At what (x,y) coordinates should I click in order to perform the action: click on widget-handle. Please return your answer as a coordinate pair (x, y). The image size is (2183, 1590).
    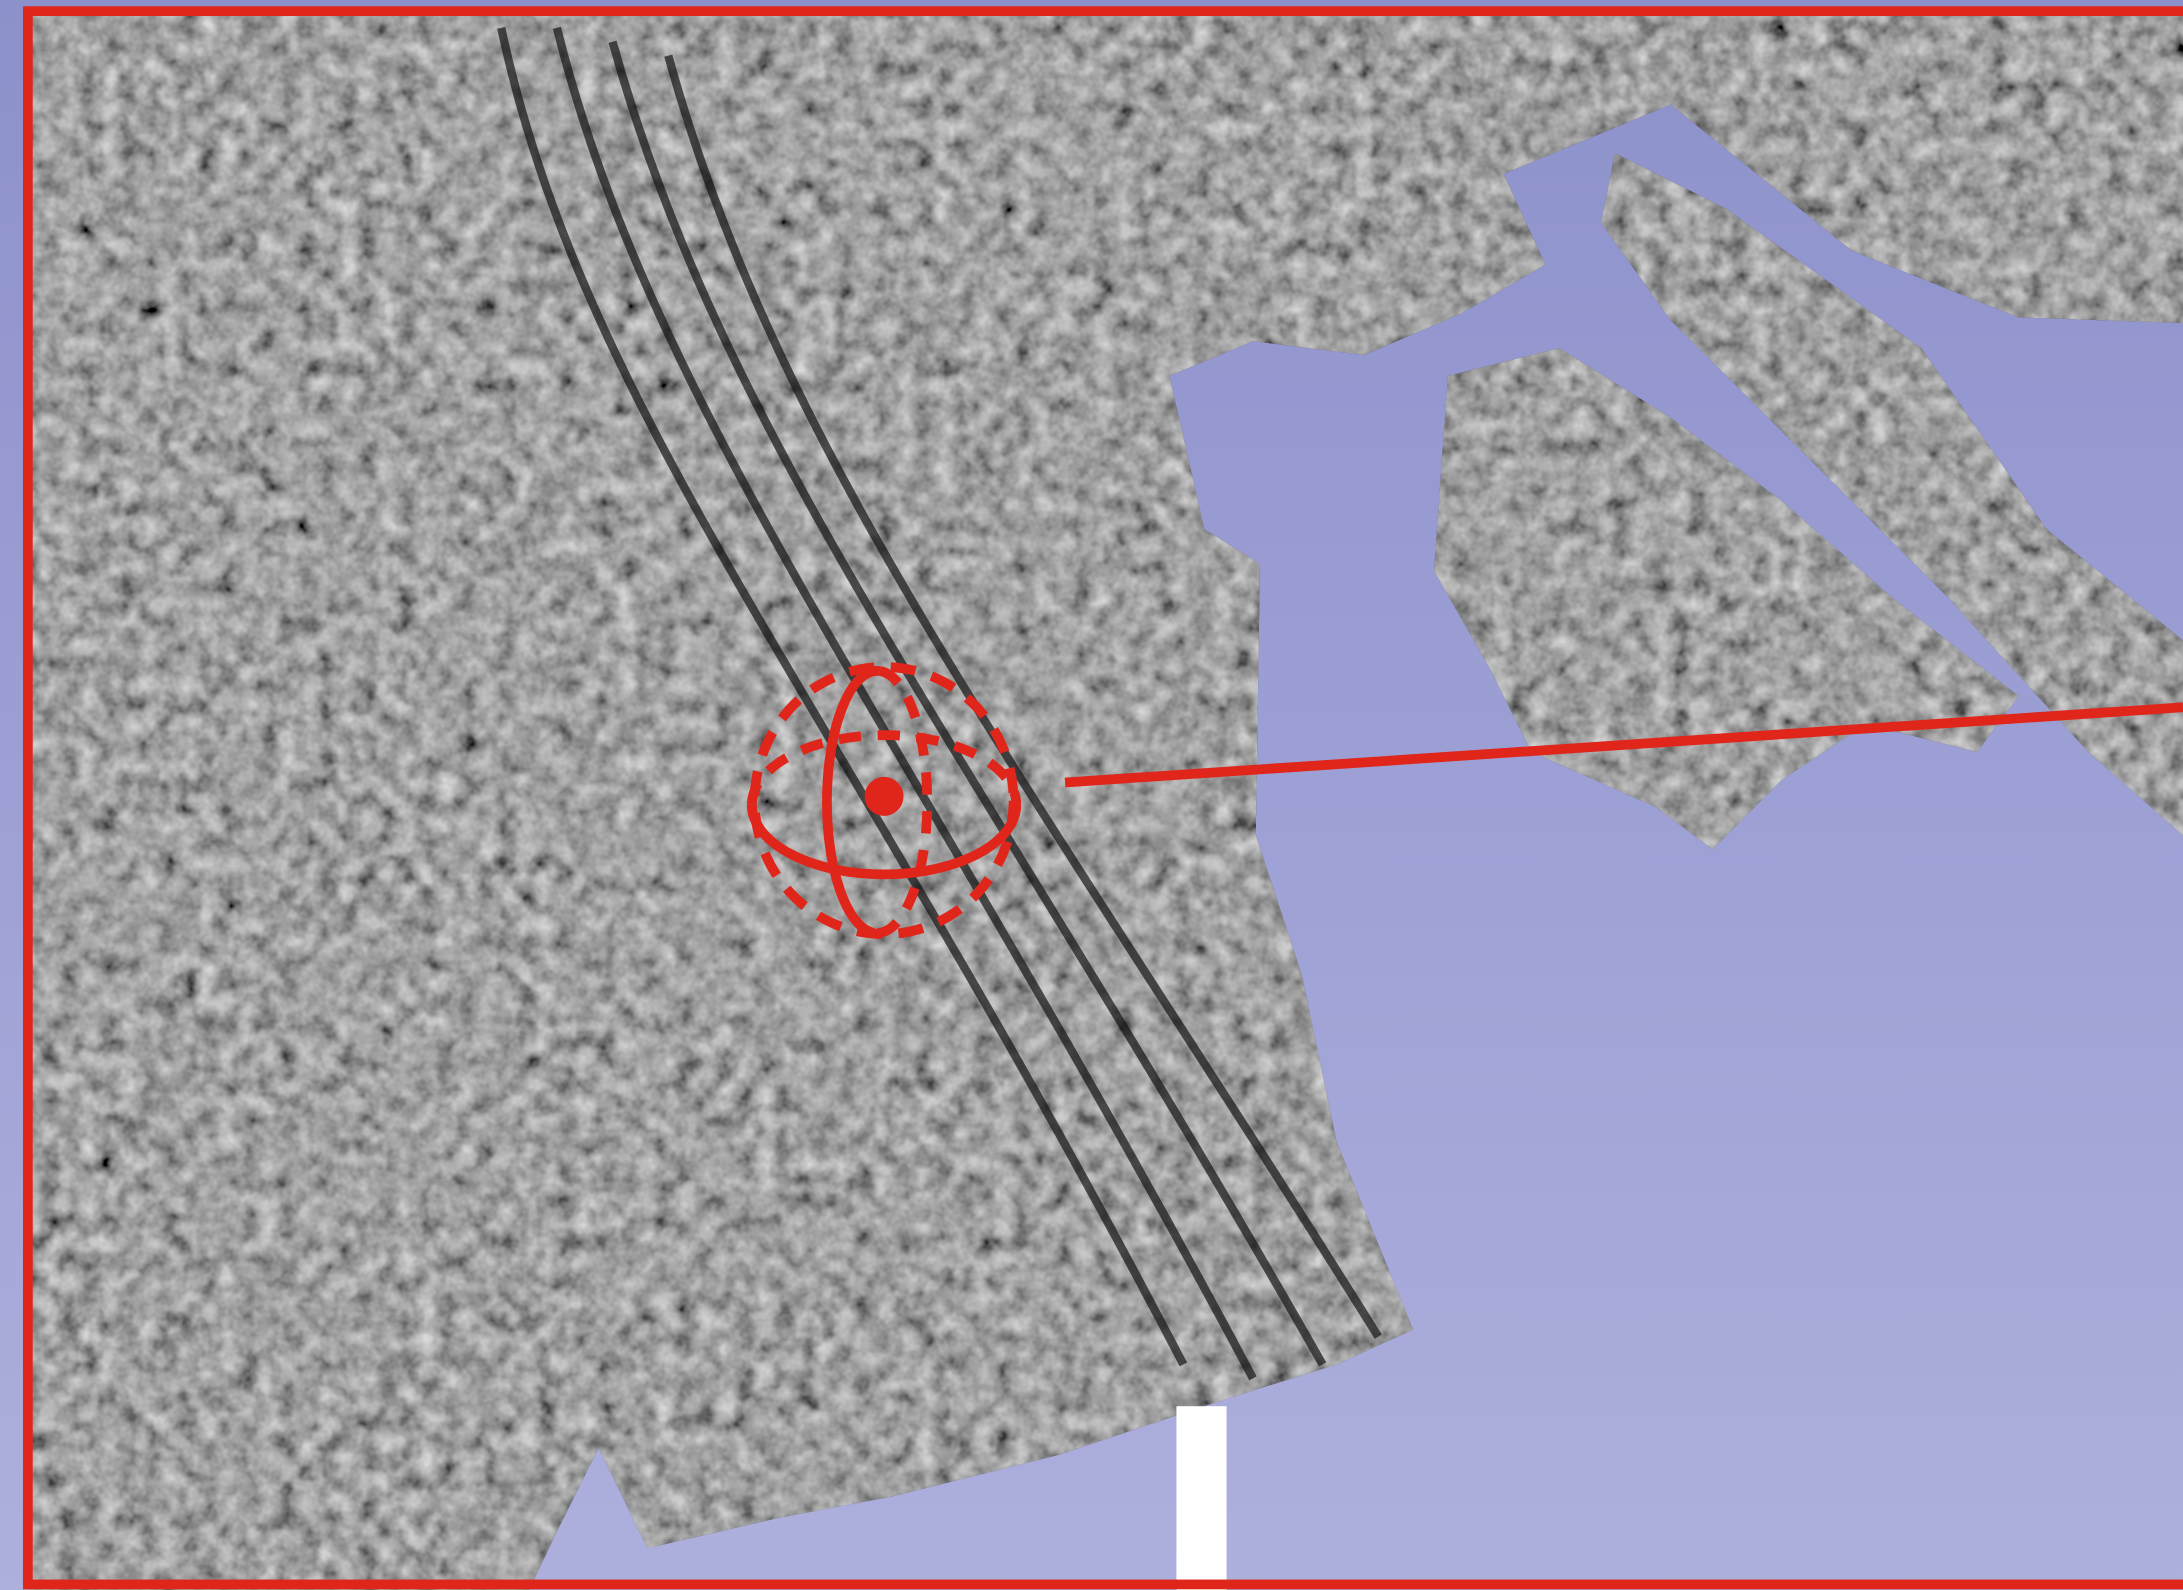
    Looking at the image, I should click on (1623, 745).